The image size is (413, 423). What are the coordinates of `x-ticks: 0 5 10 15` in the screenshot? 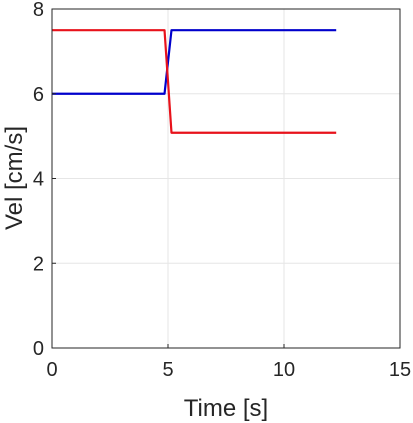 It's located at (228, 362).